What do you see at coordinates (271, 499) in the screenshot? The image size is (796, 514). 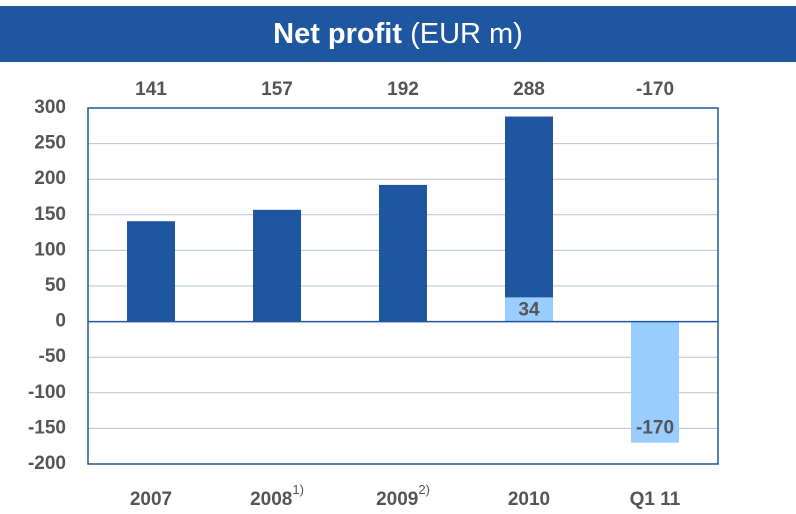 I see `category: 2008` at bounding box center [271, 499].